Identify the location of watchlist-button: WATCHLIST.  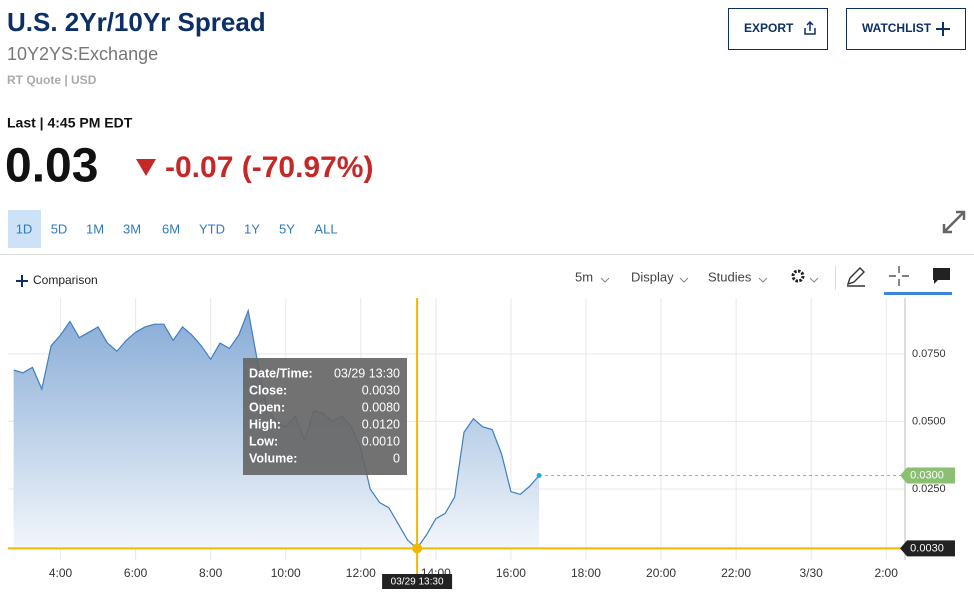
(906, 29).